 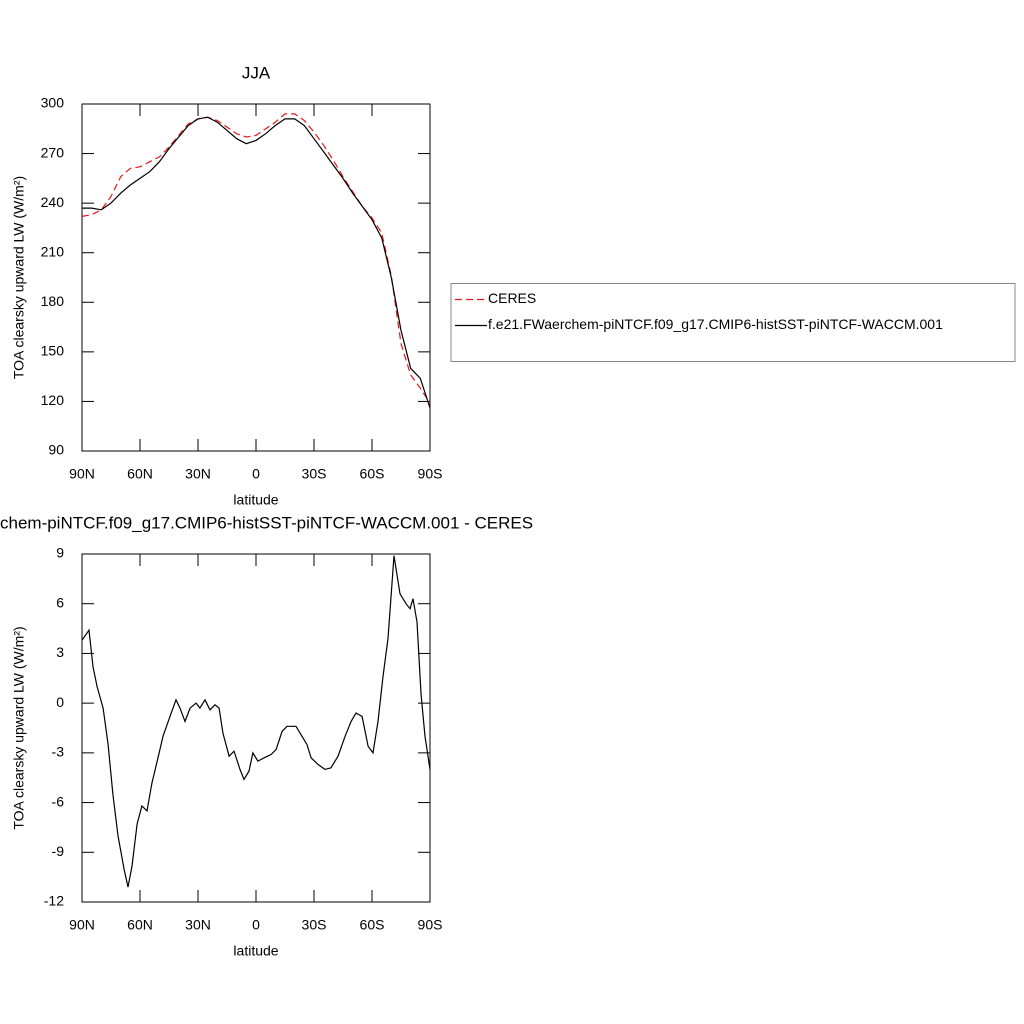 I want to click on plot-frame, so click(x=256, y=277).